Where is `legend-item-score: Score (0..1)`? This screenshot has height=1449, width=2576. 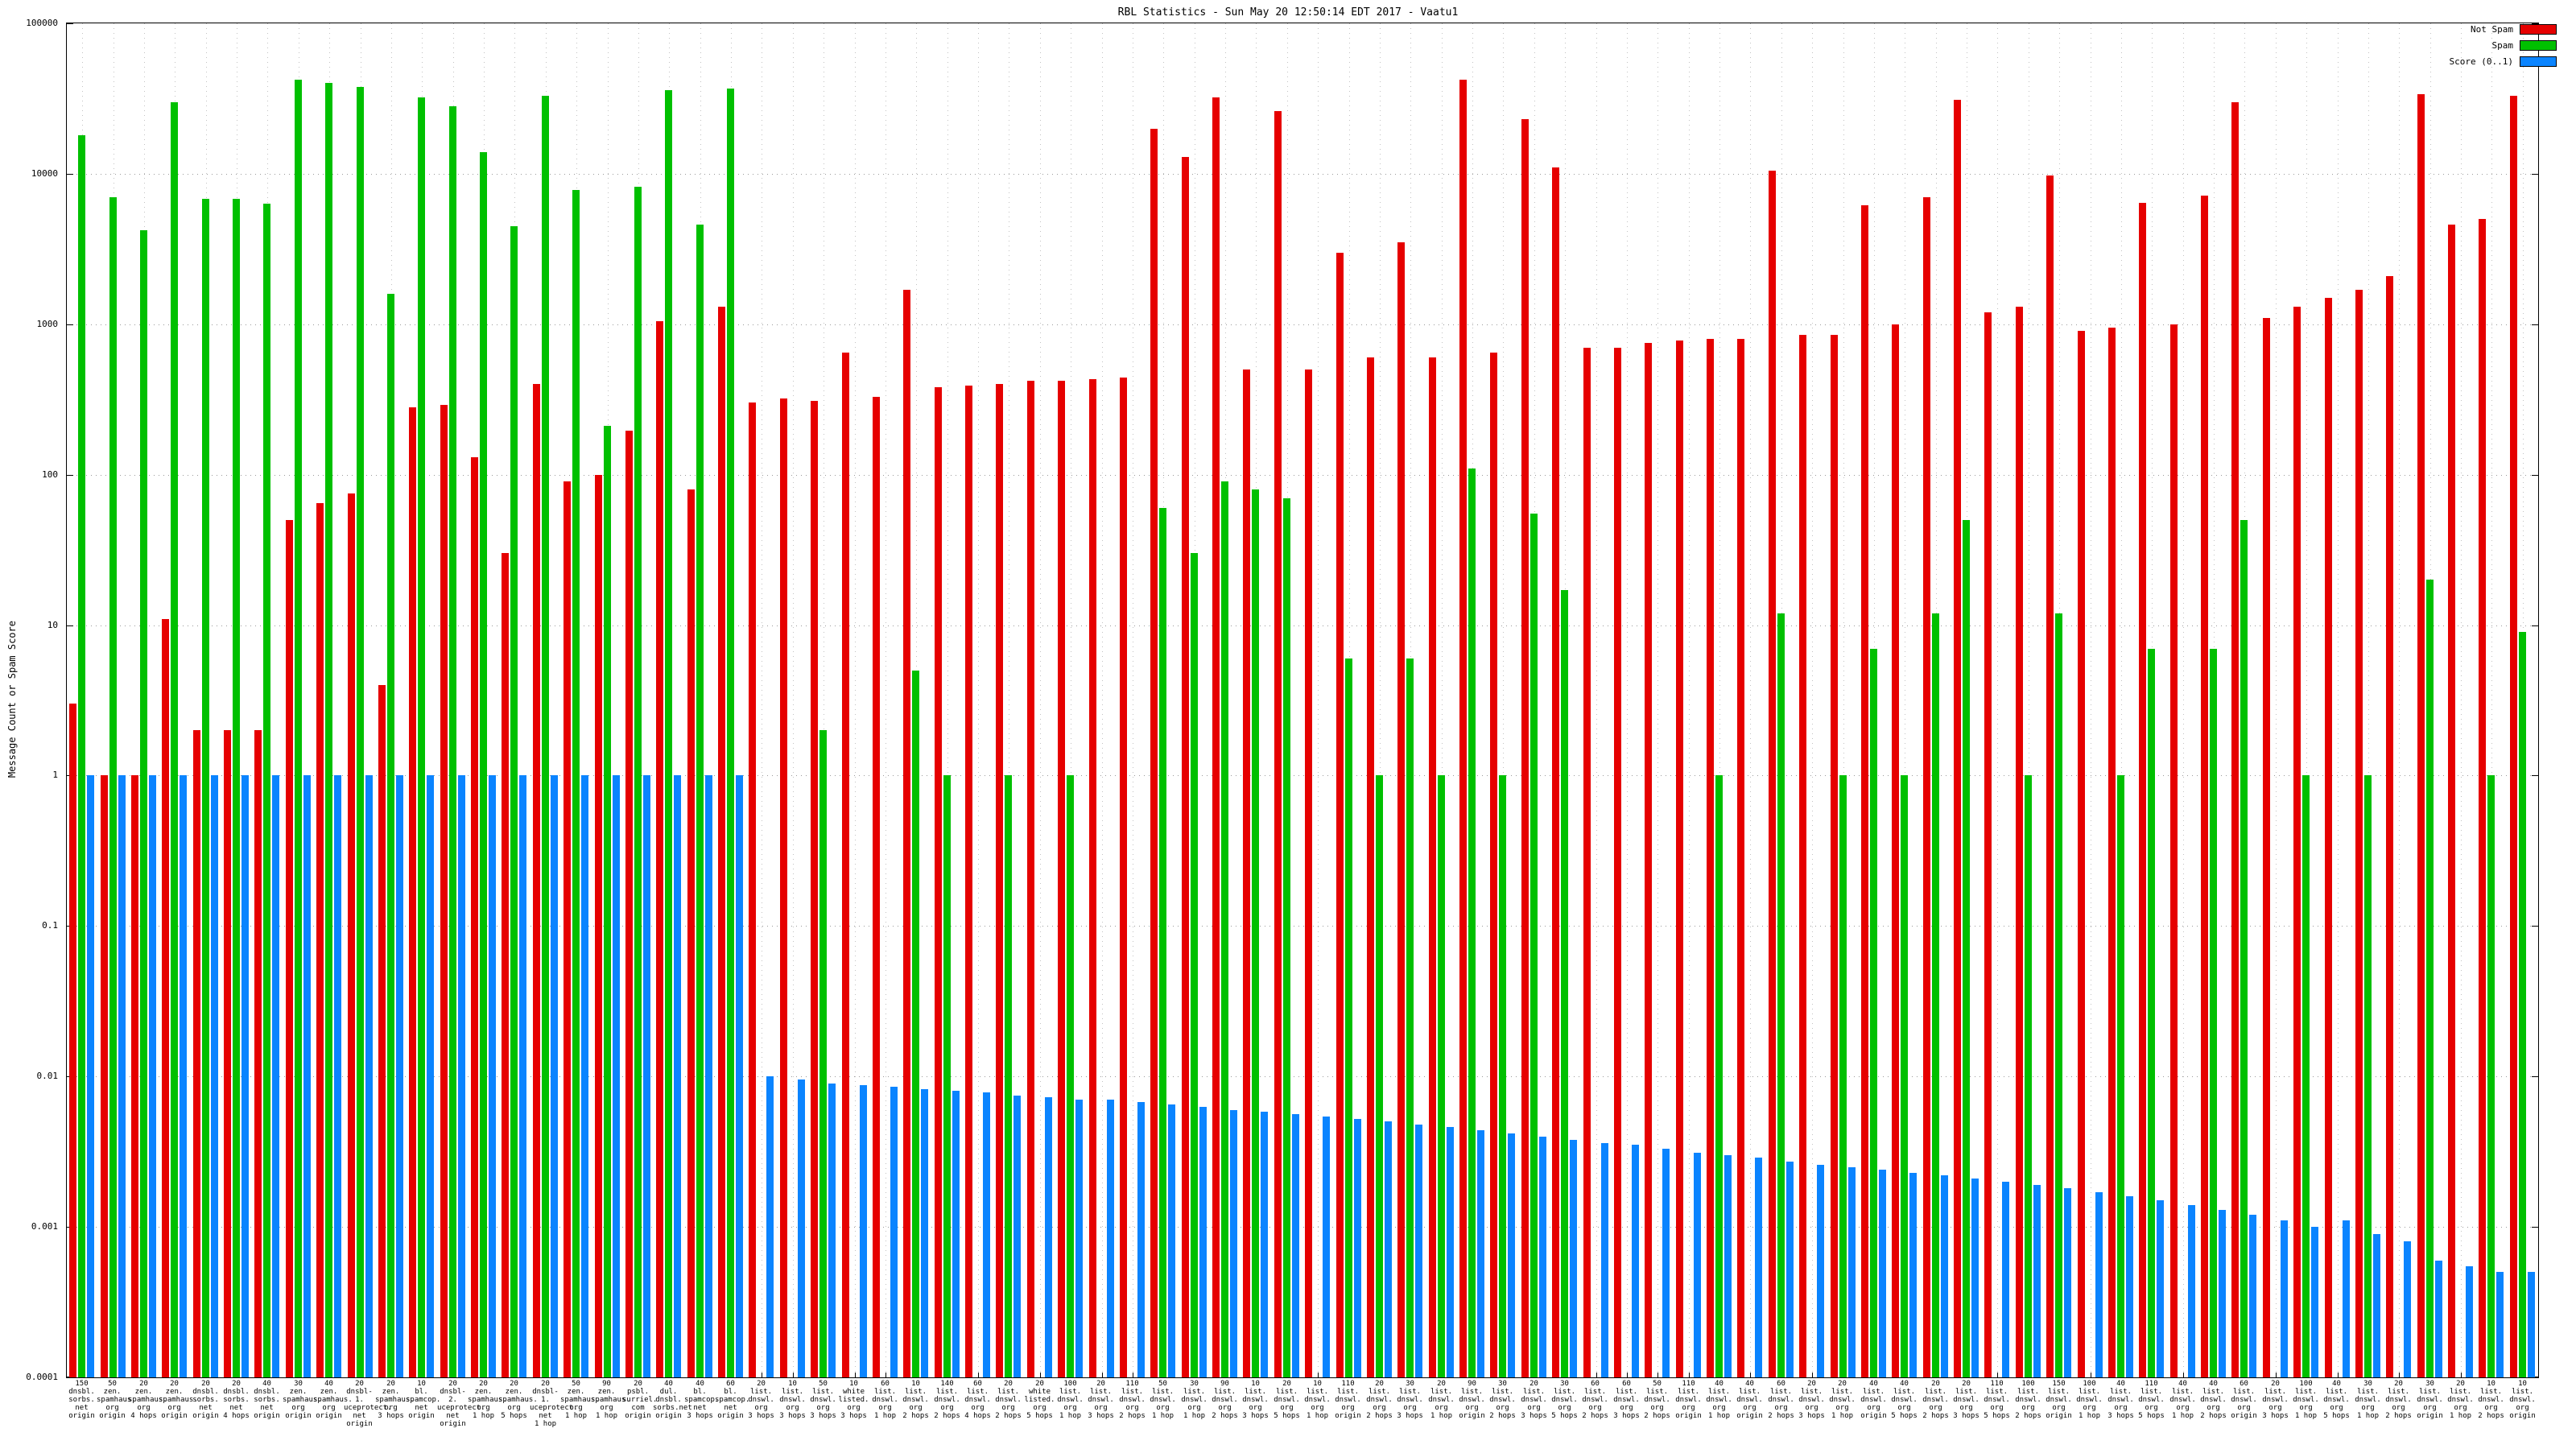 legend-item-score: Score (0..1) is located at coordinates (2503, 61).